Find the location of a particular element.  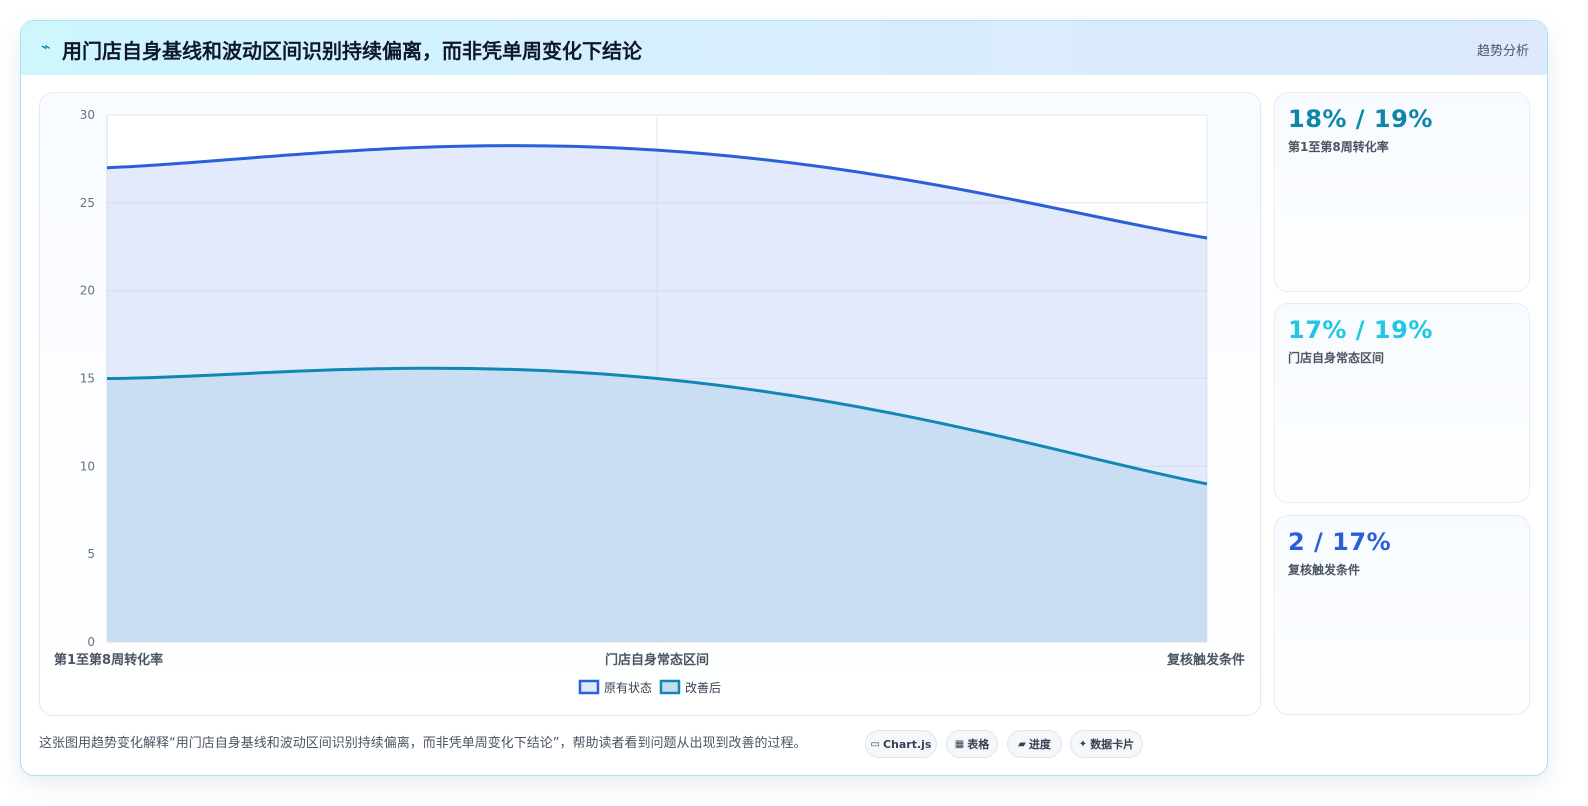

chip-label: 进度 is located at coordinates (1039, 744).